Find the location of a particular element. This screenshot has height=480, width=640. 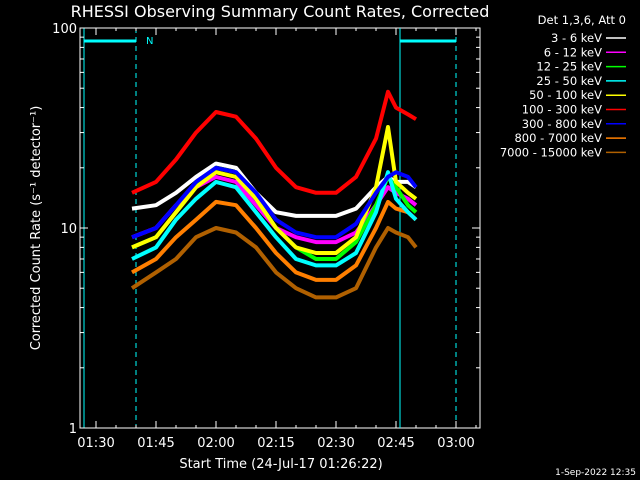

series-line-7000-15000-kev is located at coordinates (274, 263).